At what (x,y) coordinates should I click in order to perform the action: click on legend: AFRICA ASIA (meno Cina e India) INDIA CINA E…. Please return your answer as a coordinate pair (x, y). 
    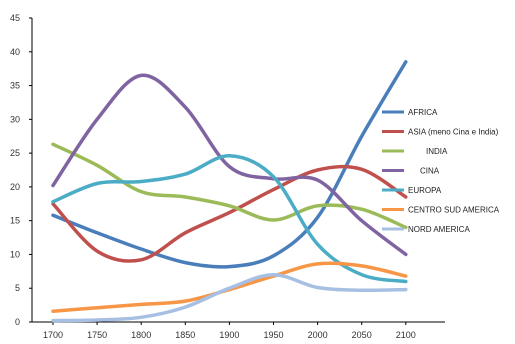
    Looking at the image, I should click on (441, 171).